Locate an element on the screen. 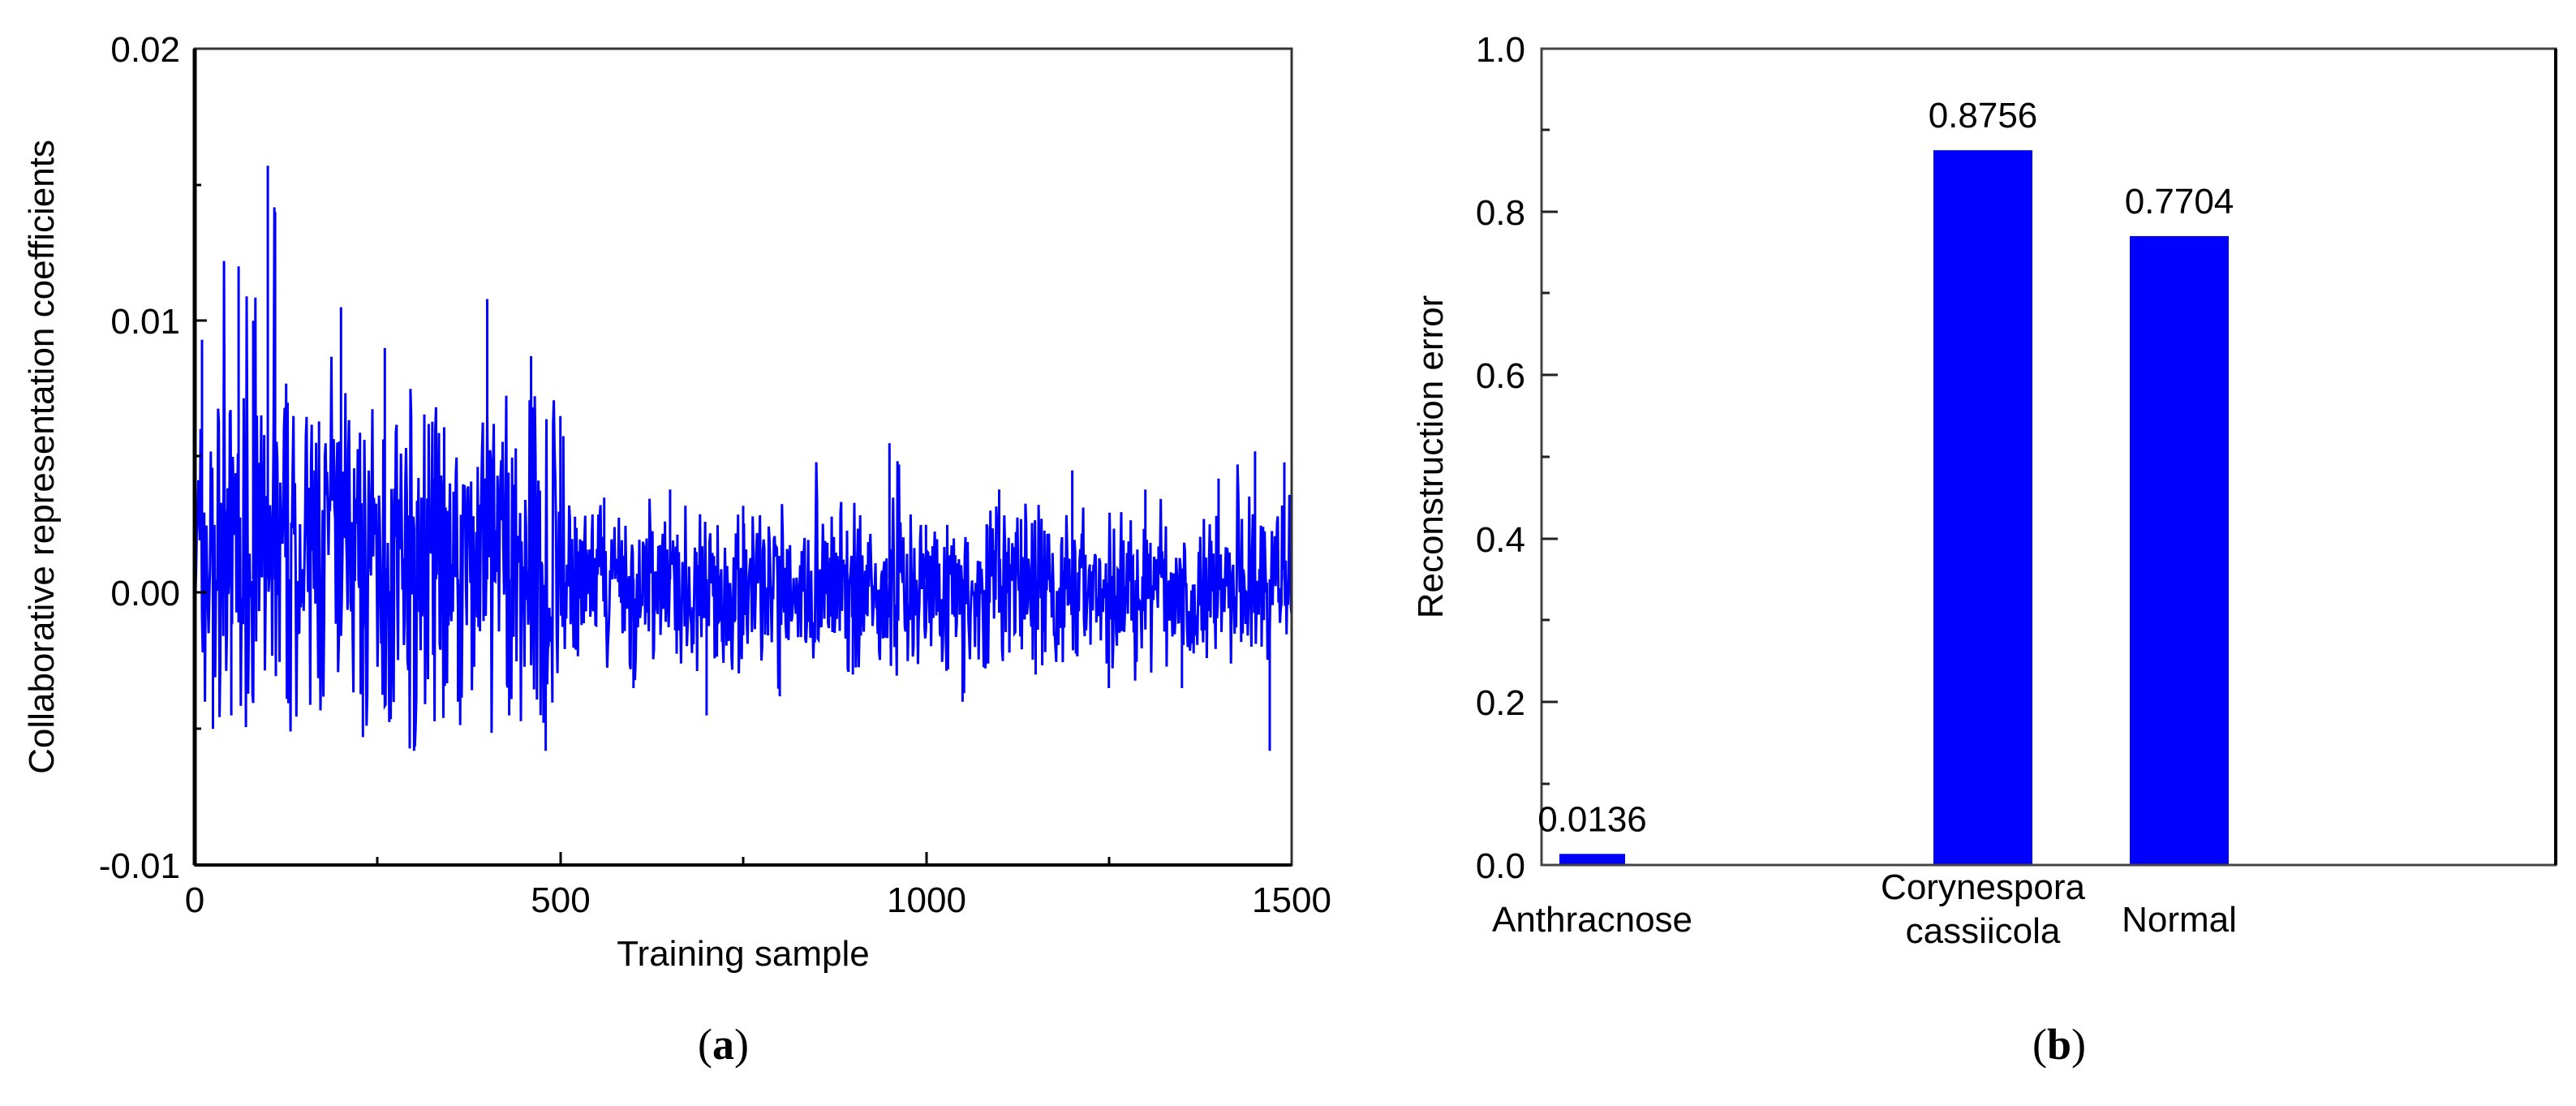  y-tick-label: 0.02 is located at coordinates (145, 50).